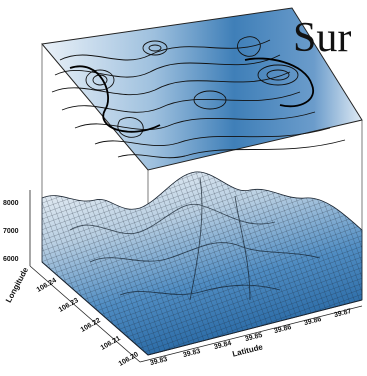  What do you see at coordinates (11, 231) in the screenshot?
I see `z-tick-label: 7000` at bounding box center [11, 231].